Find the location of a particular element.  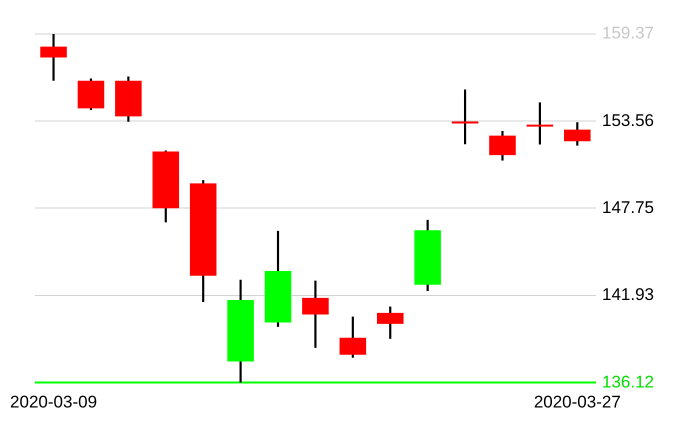

y-tick-label: 141.93 is located at coordinates (628, 294).